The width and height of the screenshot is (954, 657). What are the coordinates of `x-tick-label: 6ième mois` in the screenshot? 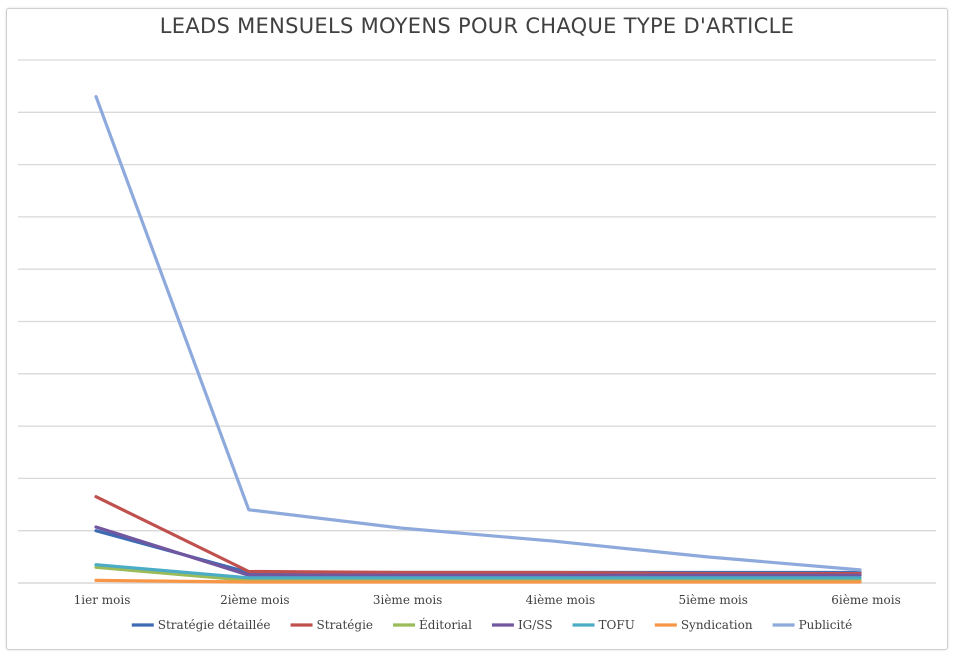 It's located at (865, 600).